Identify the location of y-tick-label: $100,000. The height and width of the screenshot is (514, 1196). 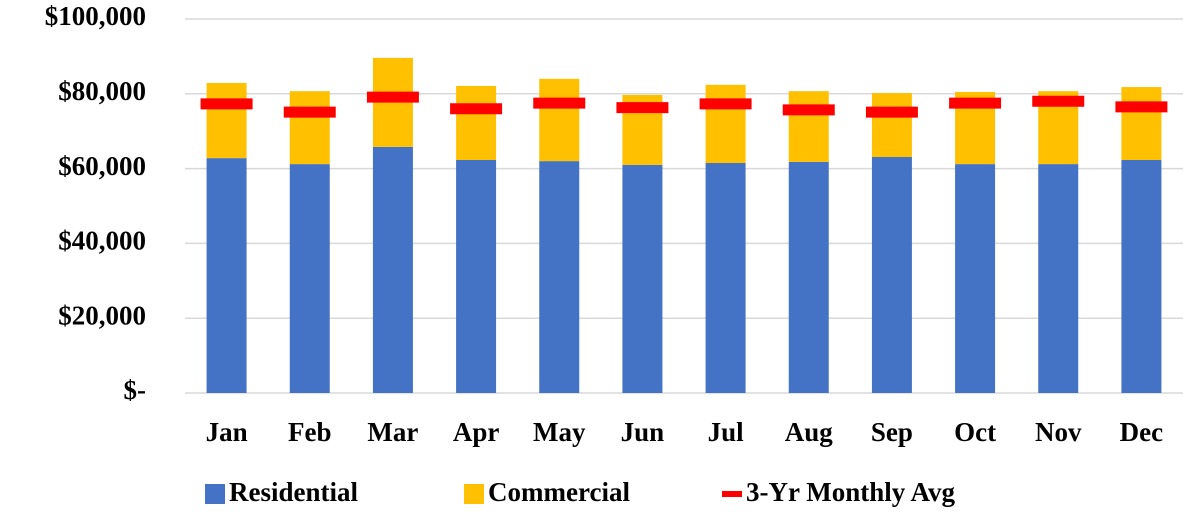
(95, 16).